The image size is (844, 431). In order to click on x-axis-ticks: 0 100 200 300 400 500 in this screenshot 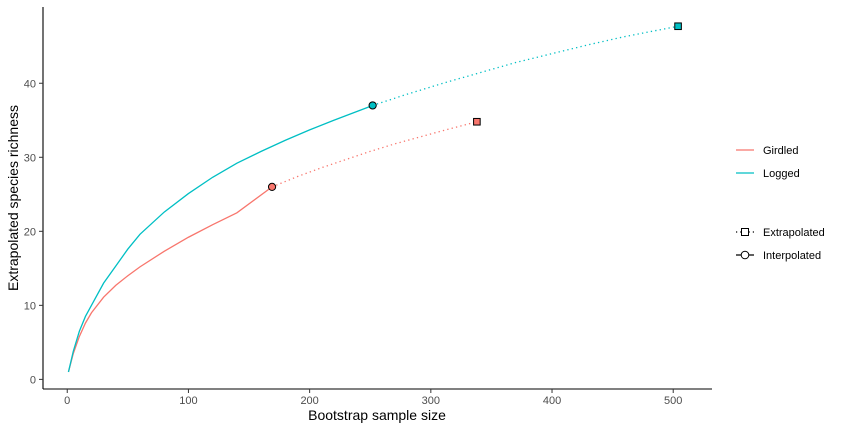, I will do `click(373, 398)`.